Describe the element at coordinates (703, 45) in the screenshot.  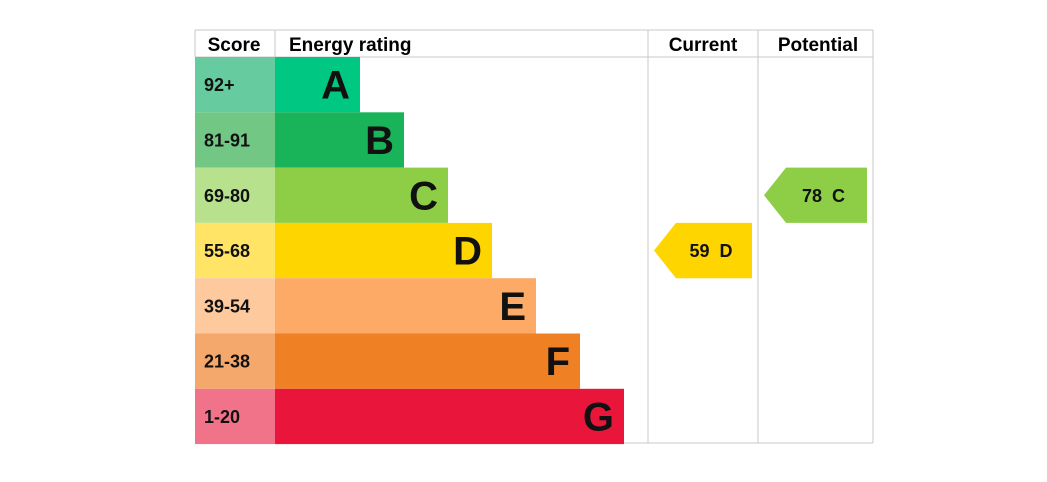
I see `header-current: Current` at that location.